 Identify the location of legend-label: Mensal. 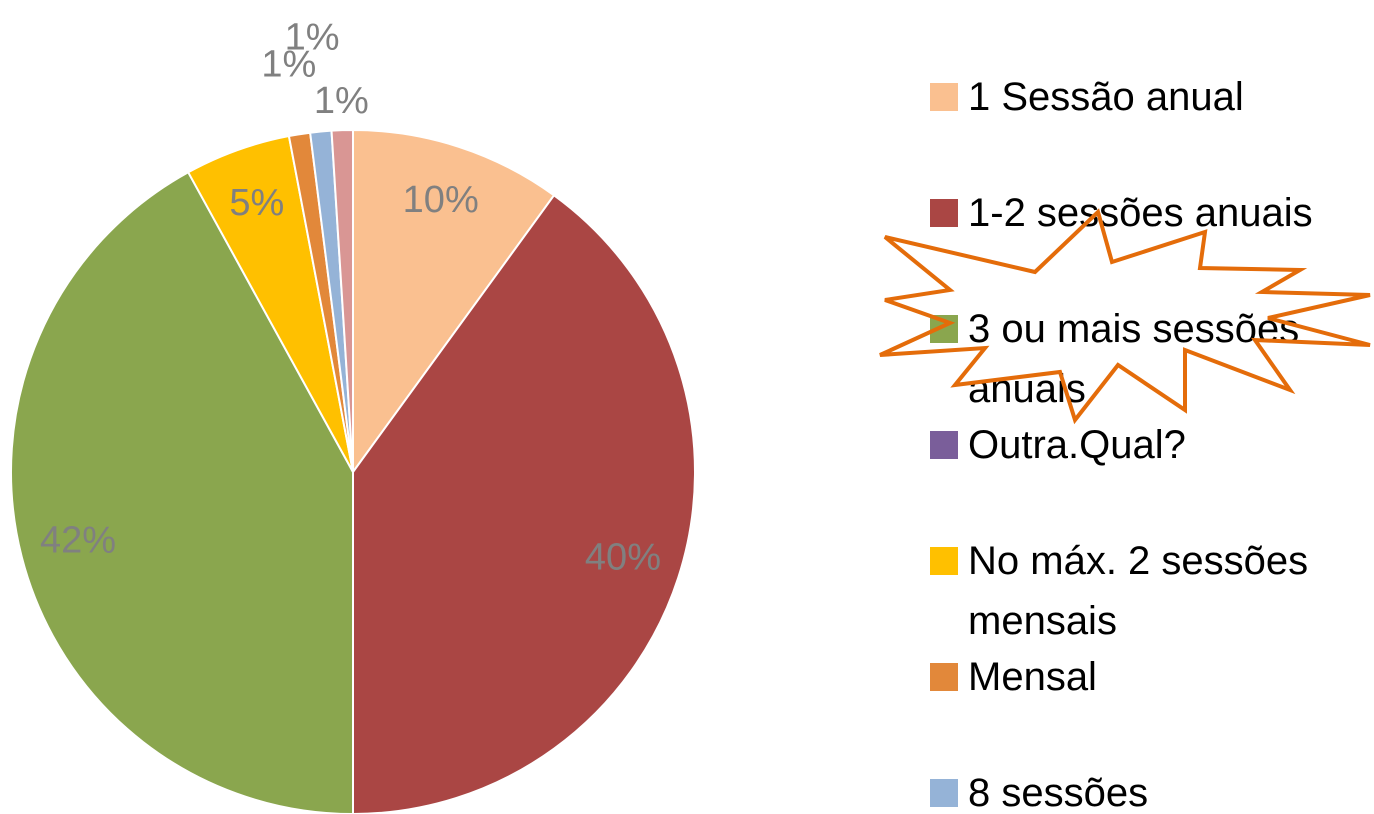
(1032, 677).